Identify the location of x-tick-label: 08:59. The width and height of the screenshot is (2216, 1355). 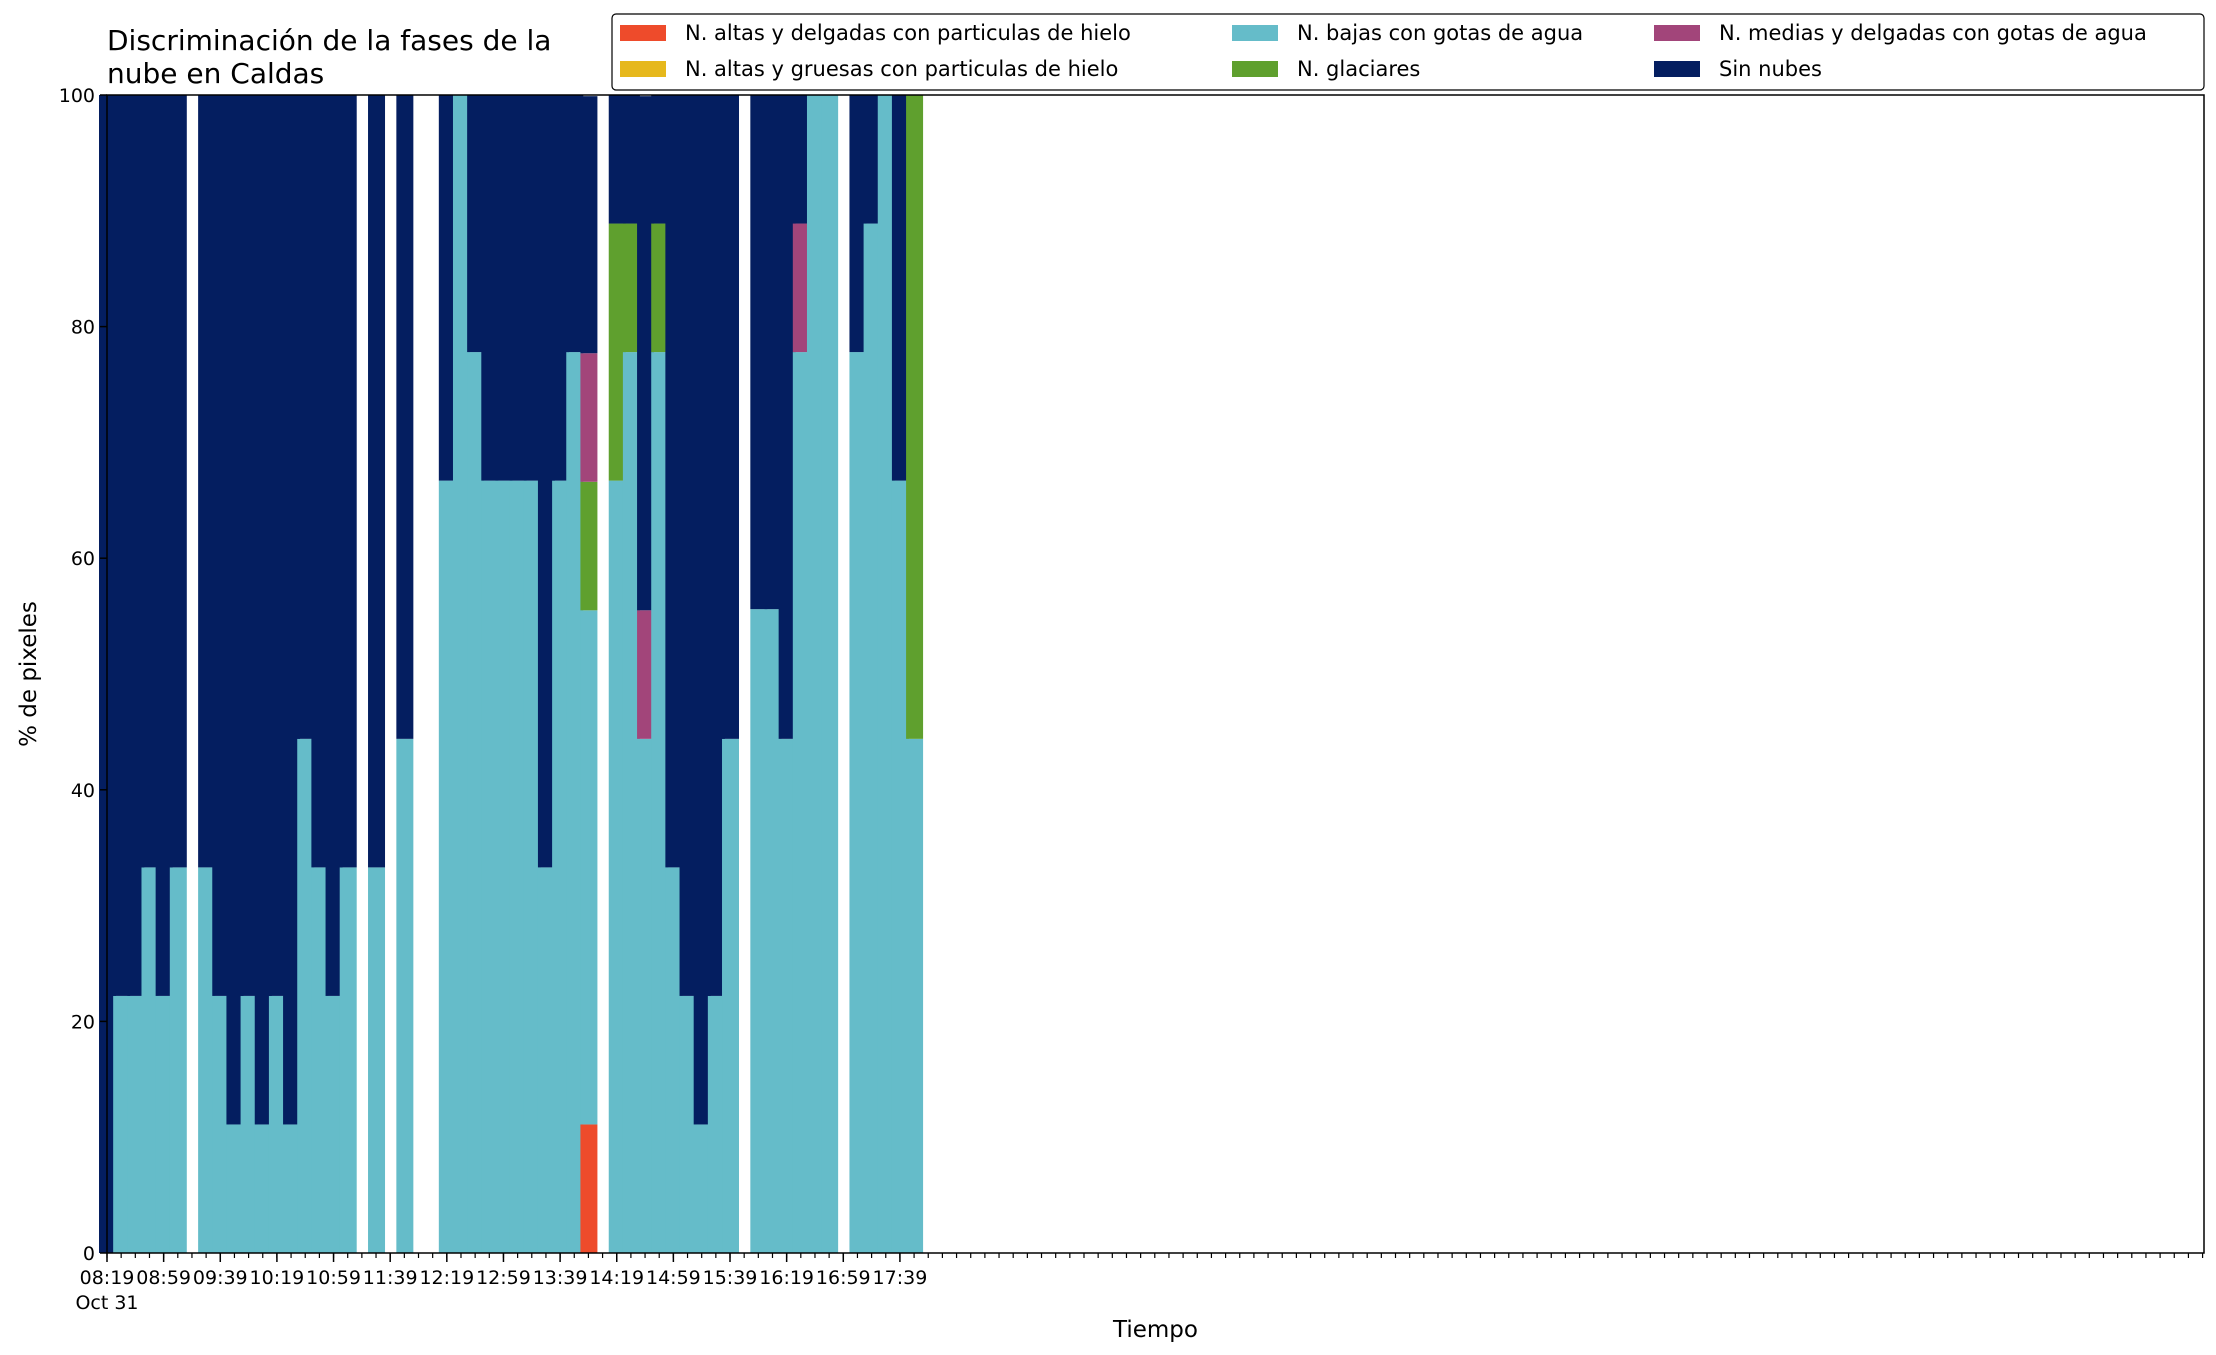
(163, 1278).